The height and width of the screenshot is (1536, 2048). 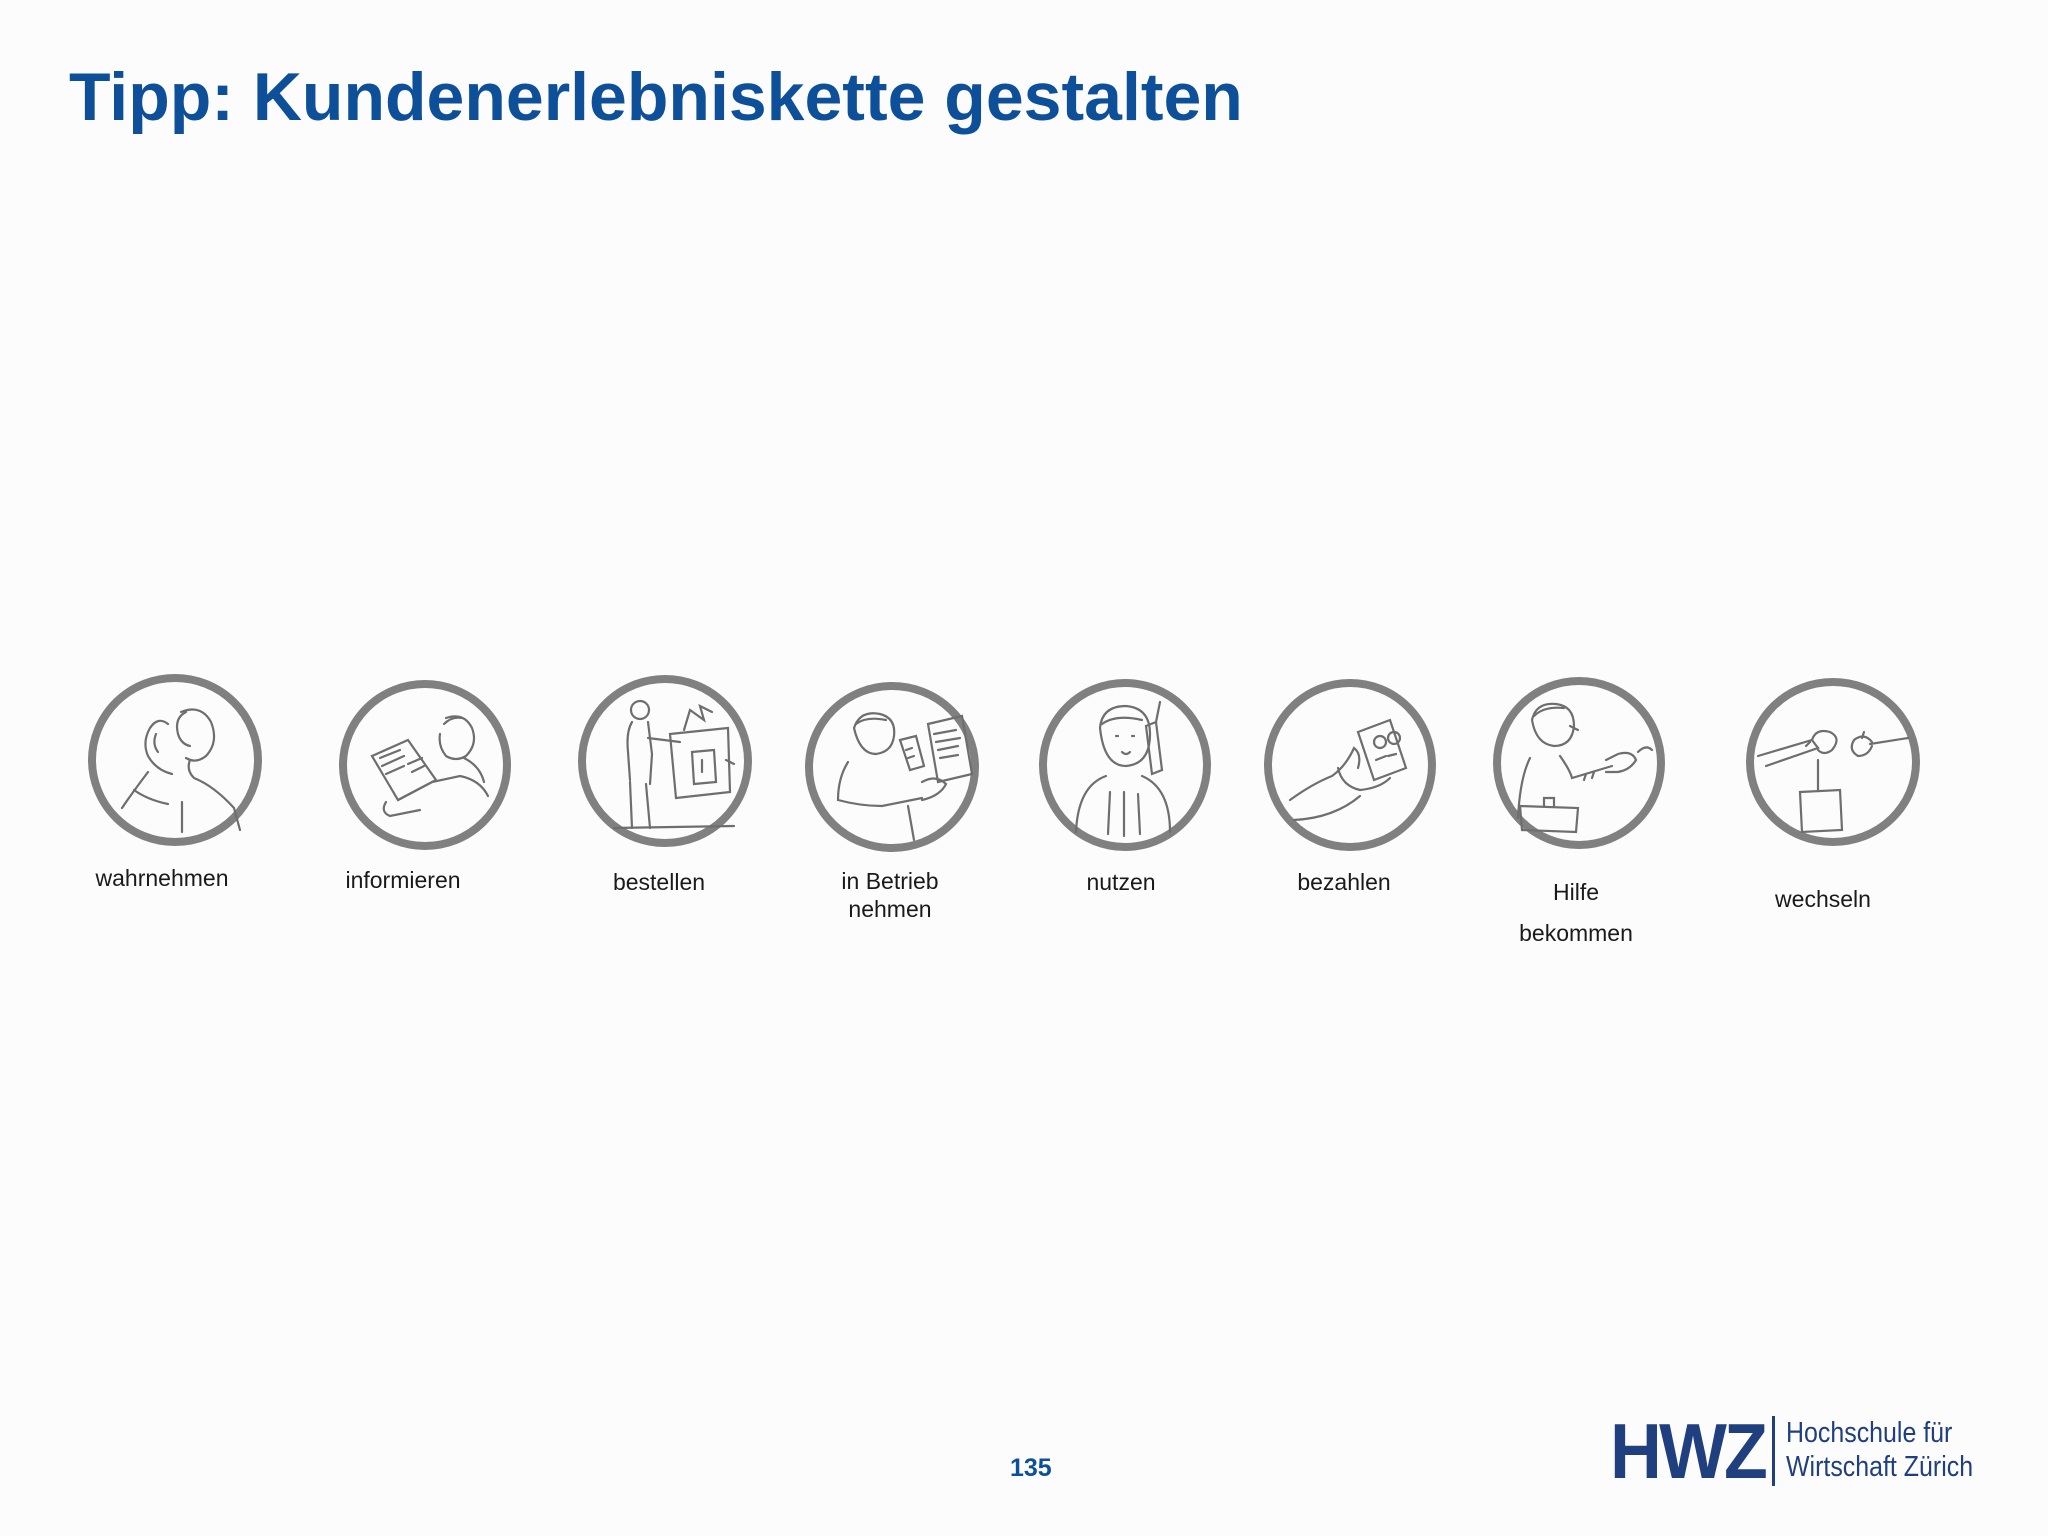 What do you see at coordinates (1031, 1468) in the screenshot?
I see `page-number: 135` at bounding box center [1031, 1468].